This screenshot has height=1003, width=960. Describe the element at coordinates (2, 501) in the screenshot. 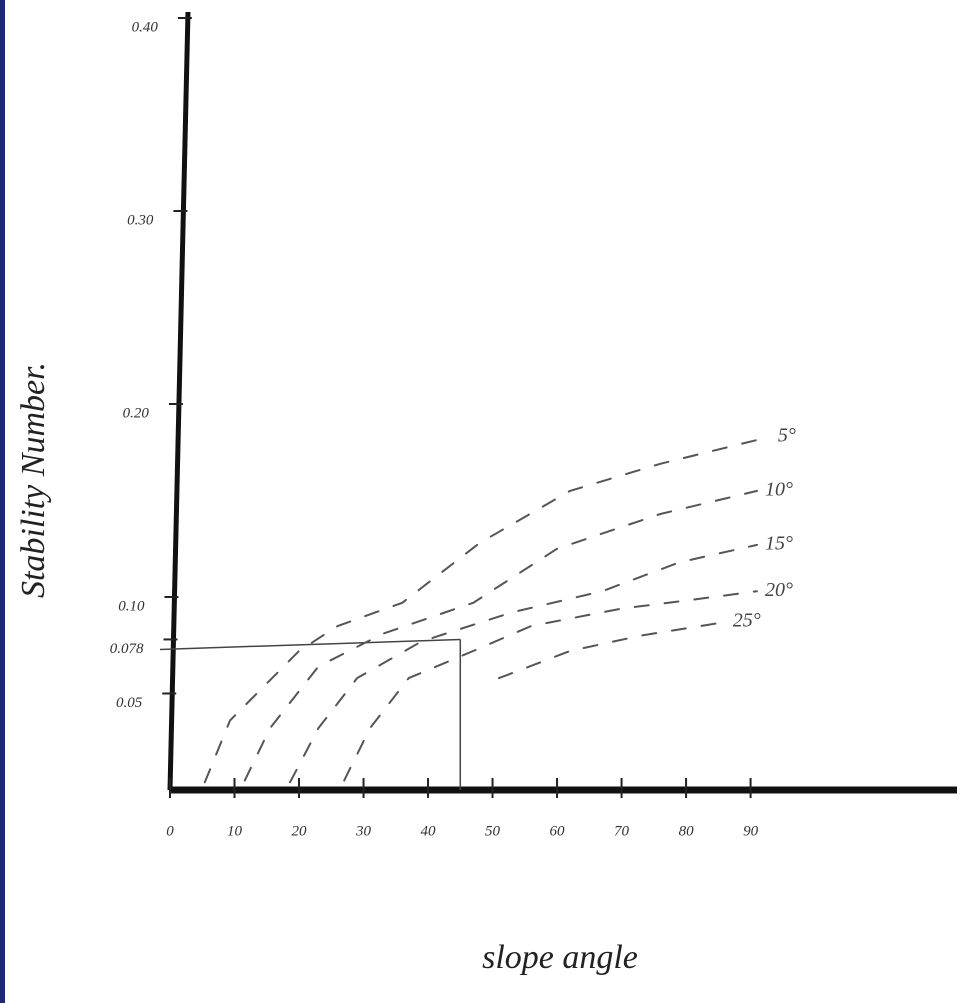

I see `page-border` at that location.